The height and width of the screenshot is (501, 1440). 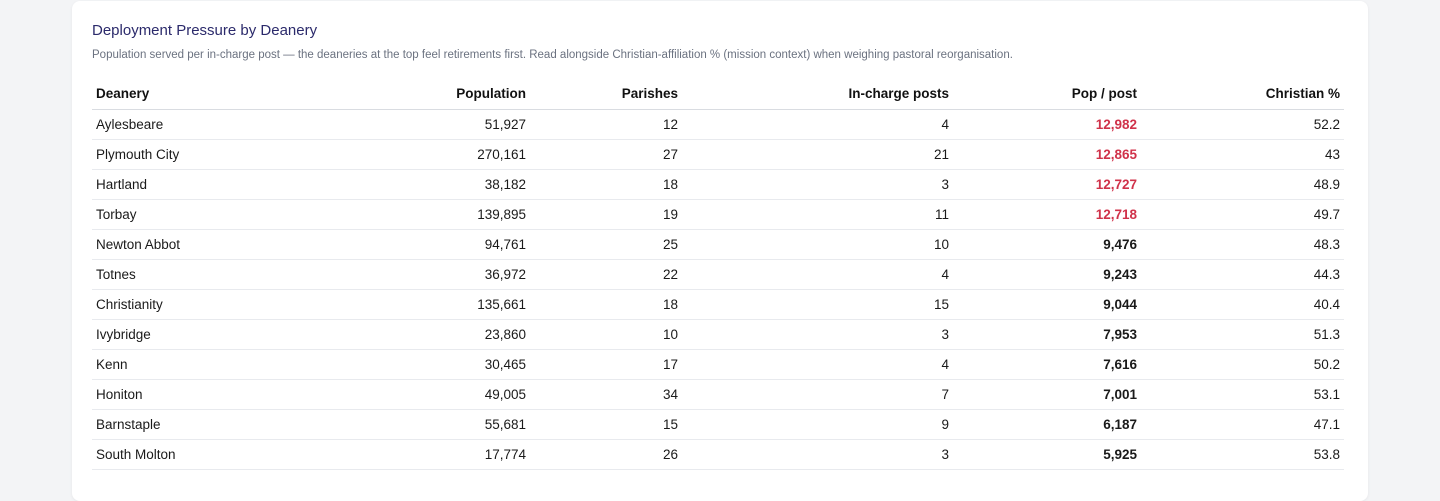 I want to click on cell-in-charge-posts: 11, so click(x=817, y=214).